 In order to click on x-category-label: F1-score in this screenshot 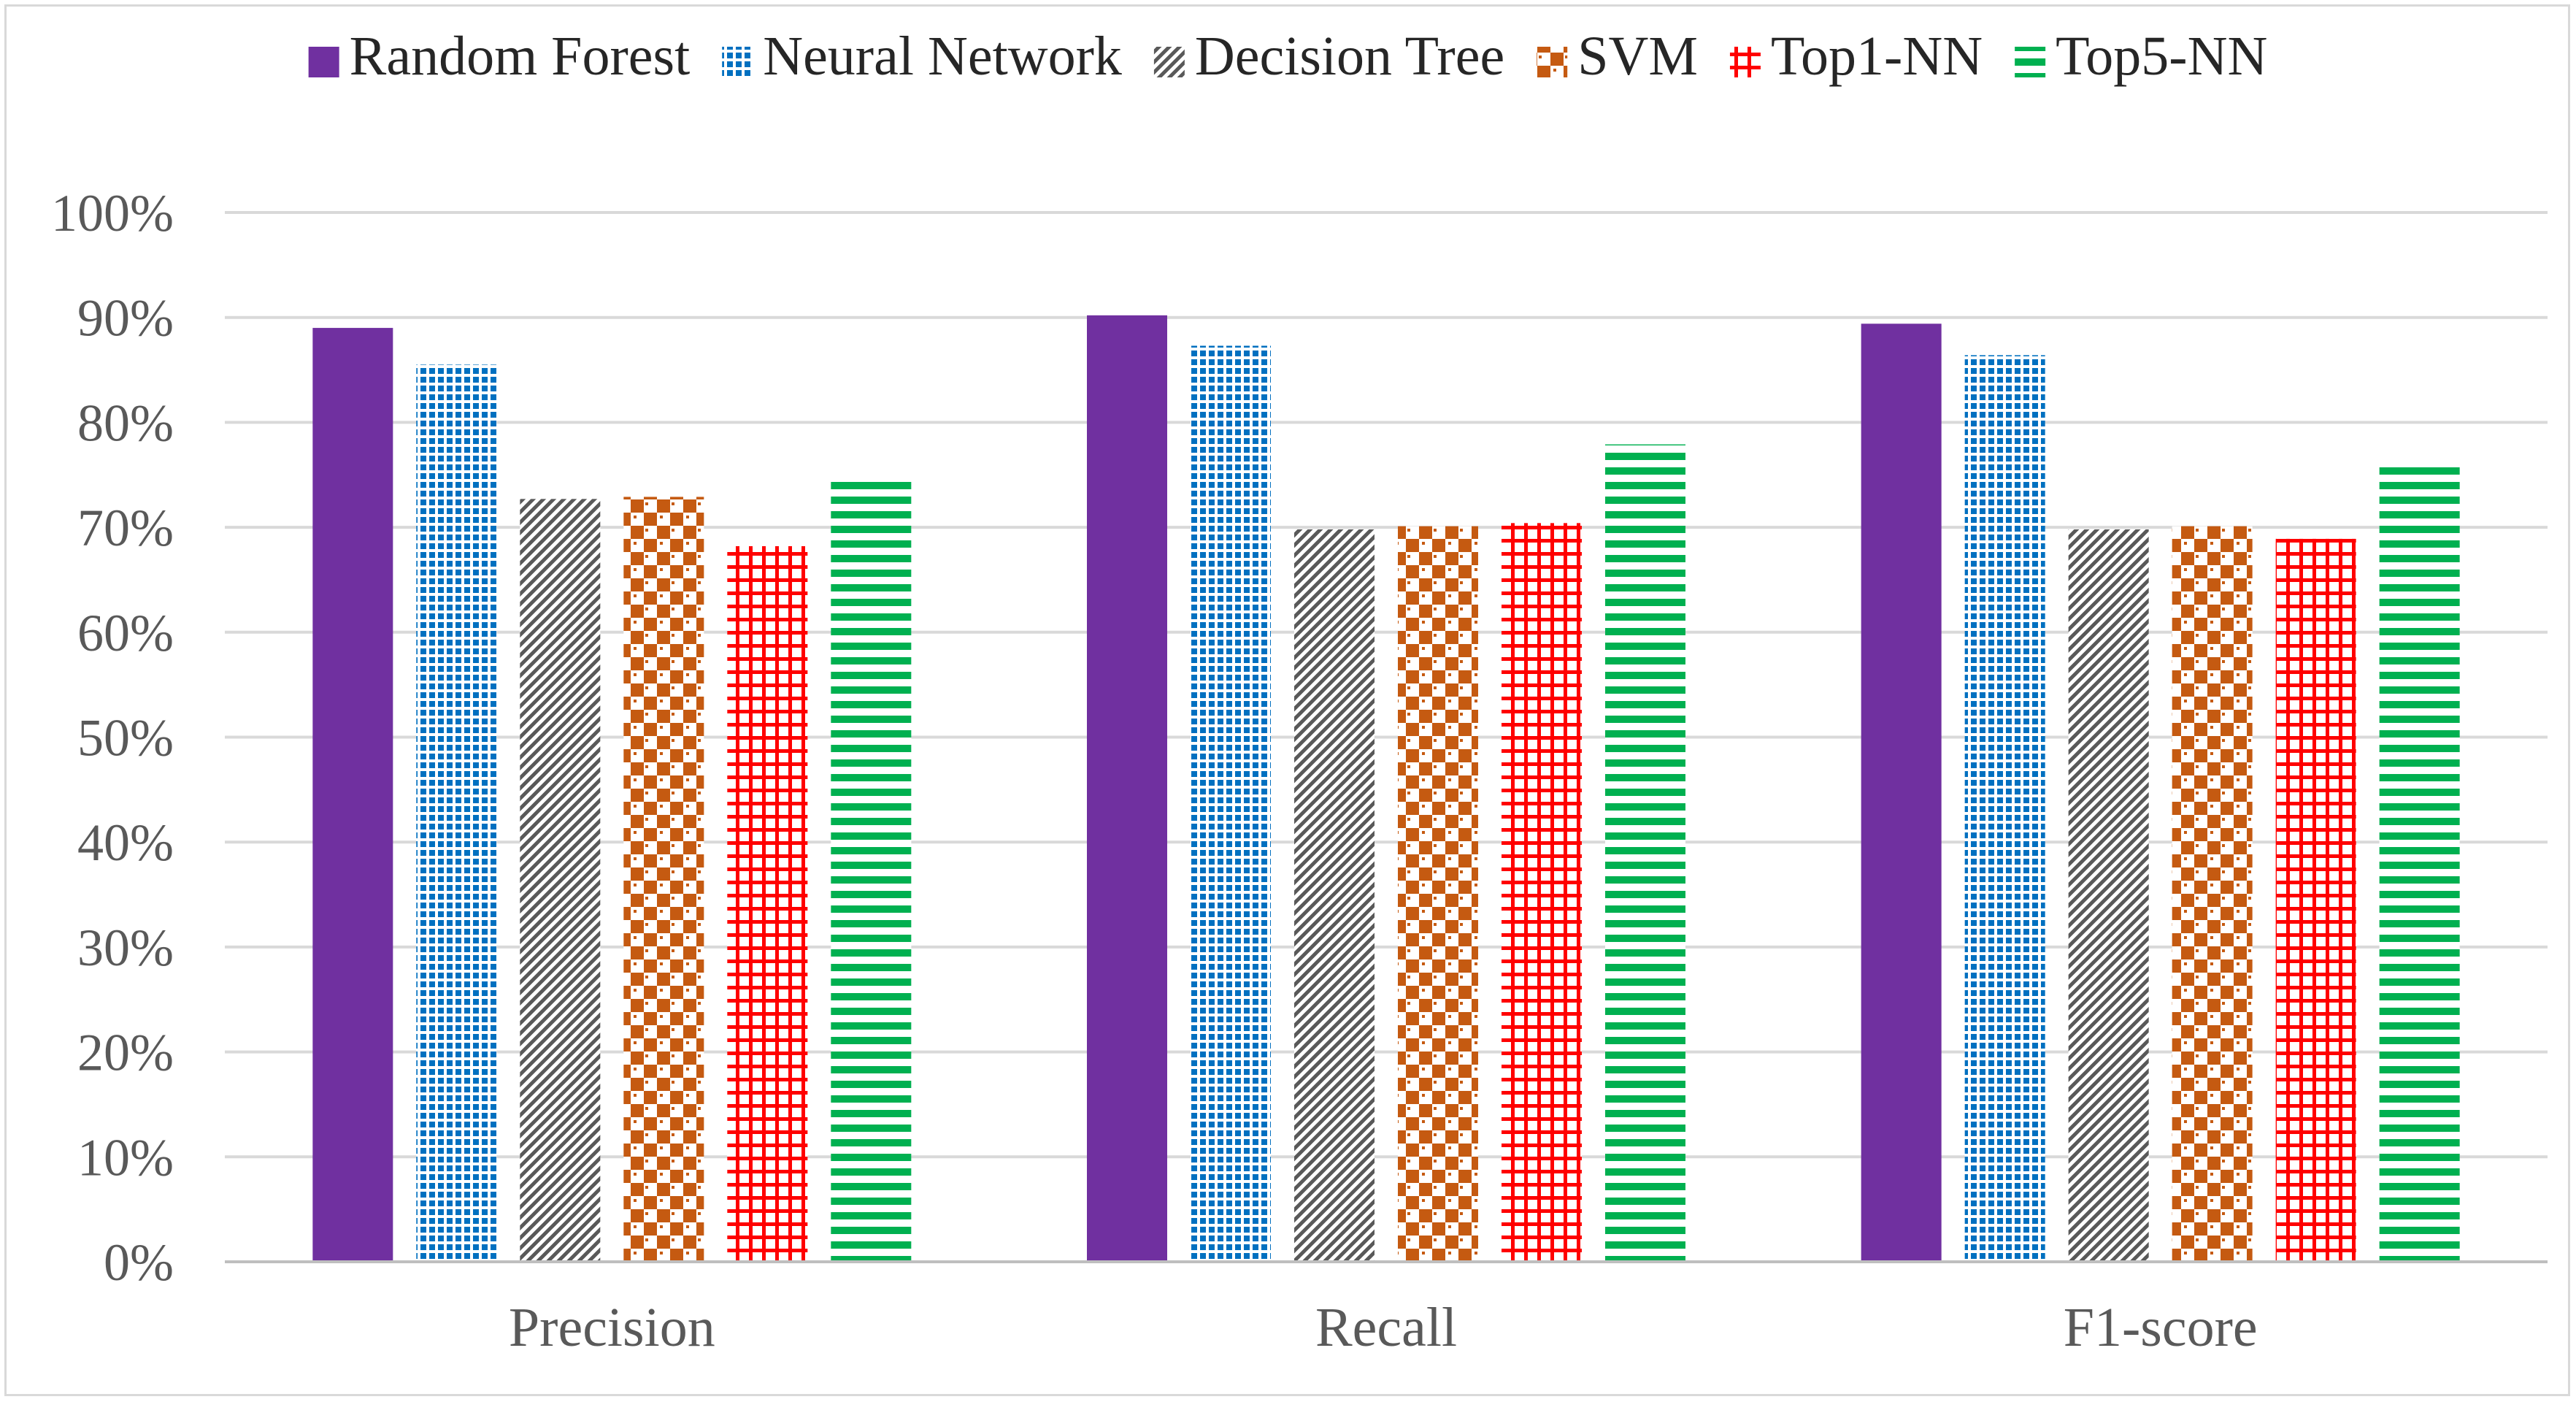, I will do `click(2161, 1327)`.